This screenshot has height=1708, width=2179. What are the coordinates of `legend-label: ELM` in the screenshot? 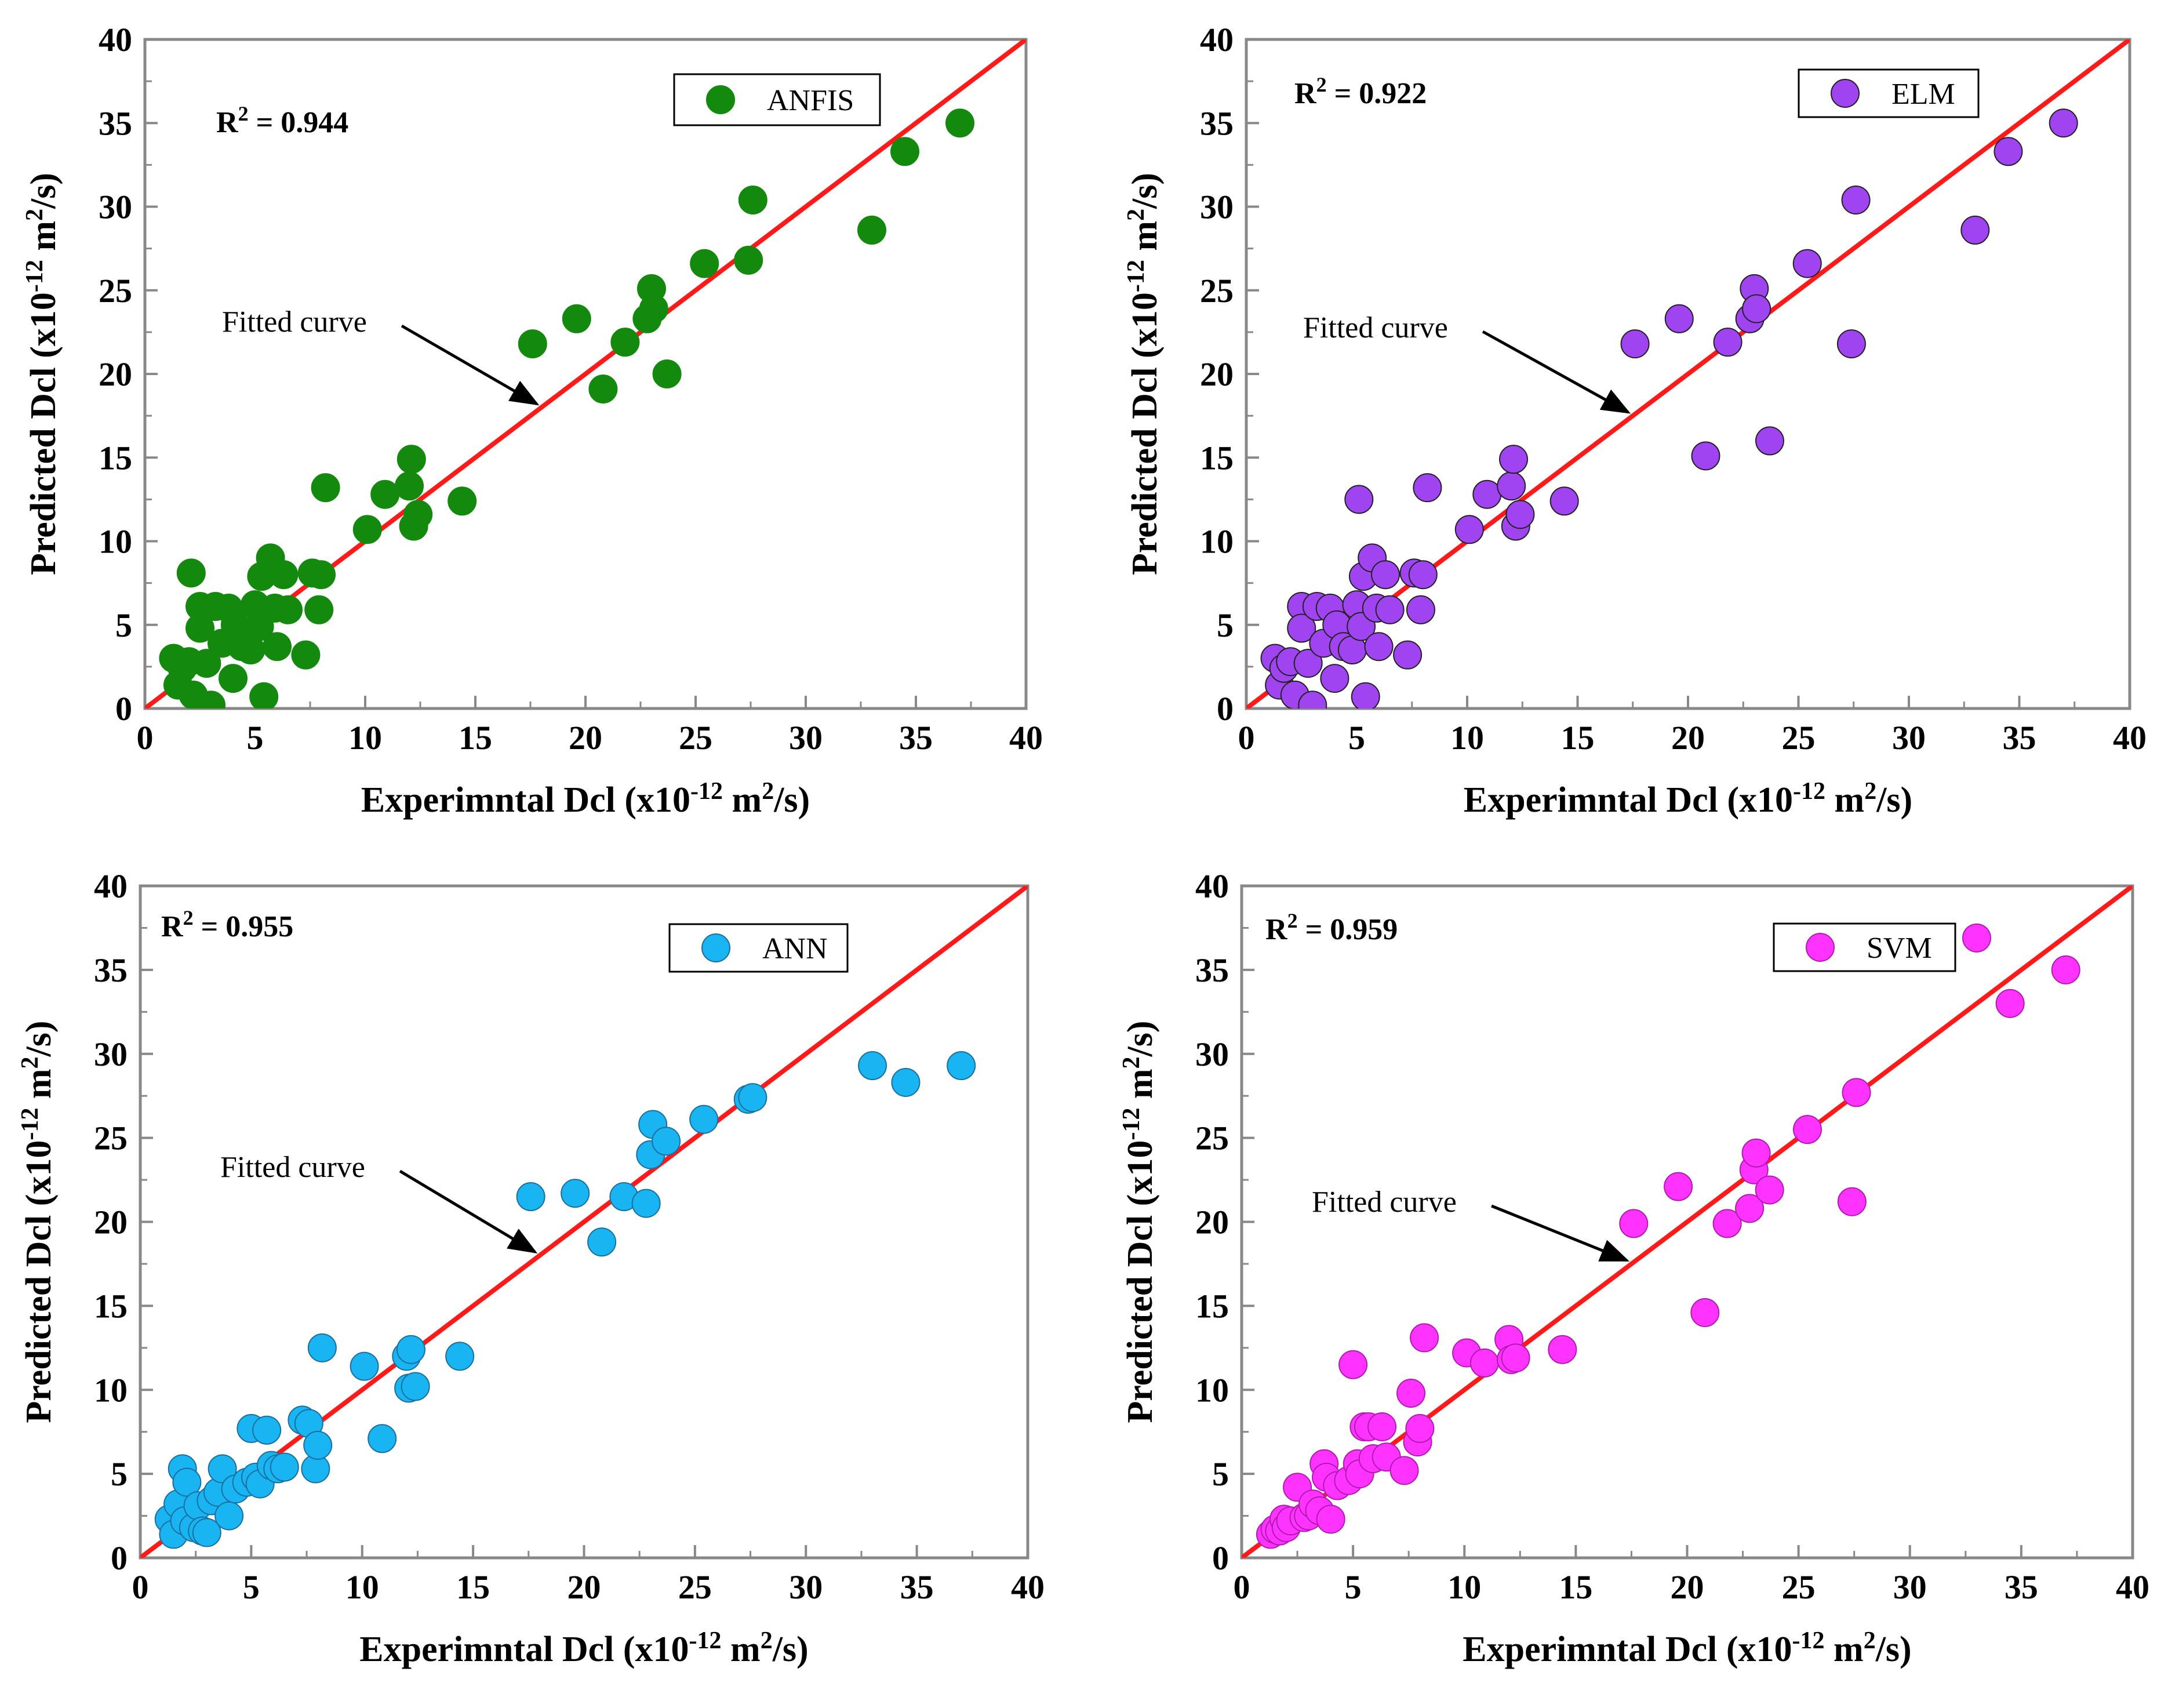 It's located at (1923, 94).